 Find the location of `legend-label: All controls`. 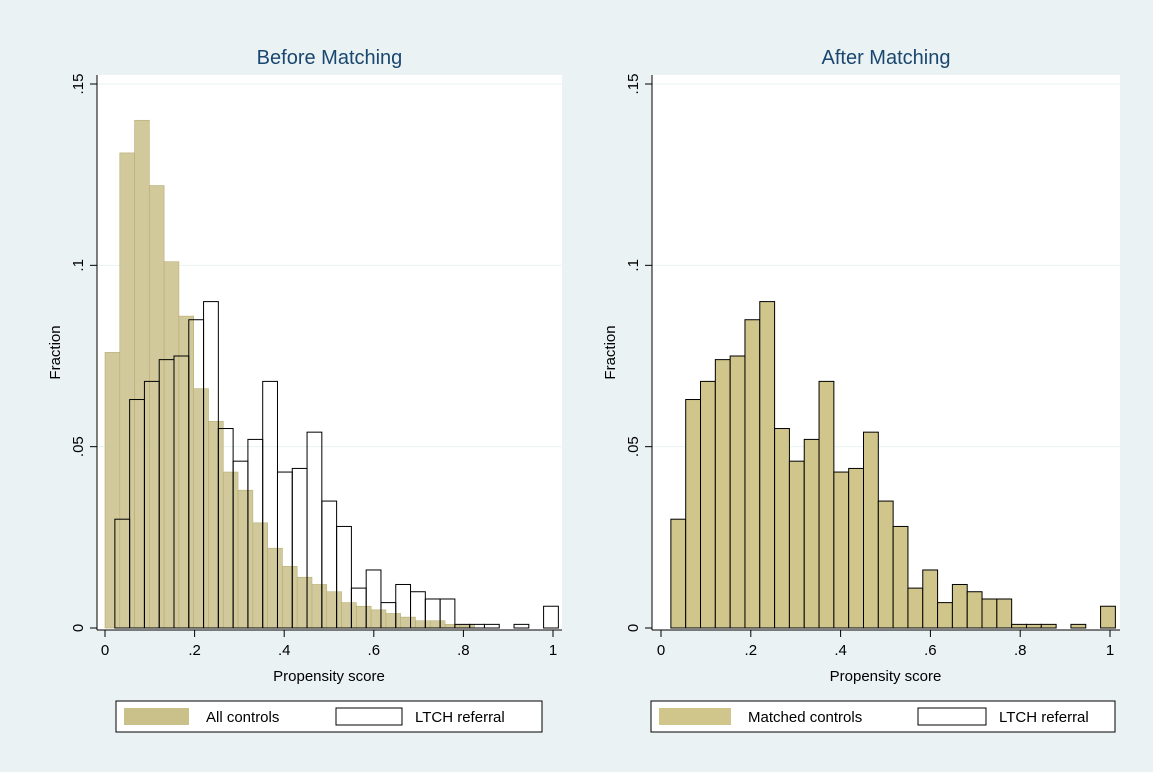

legend-label: All controls is located at coordinates (242, 717).